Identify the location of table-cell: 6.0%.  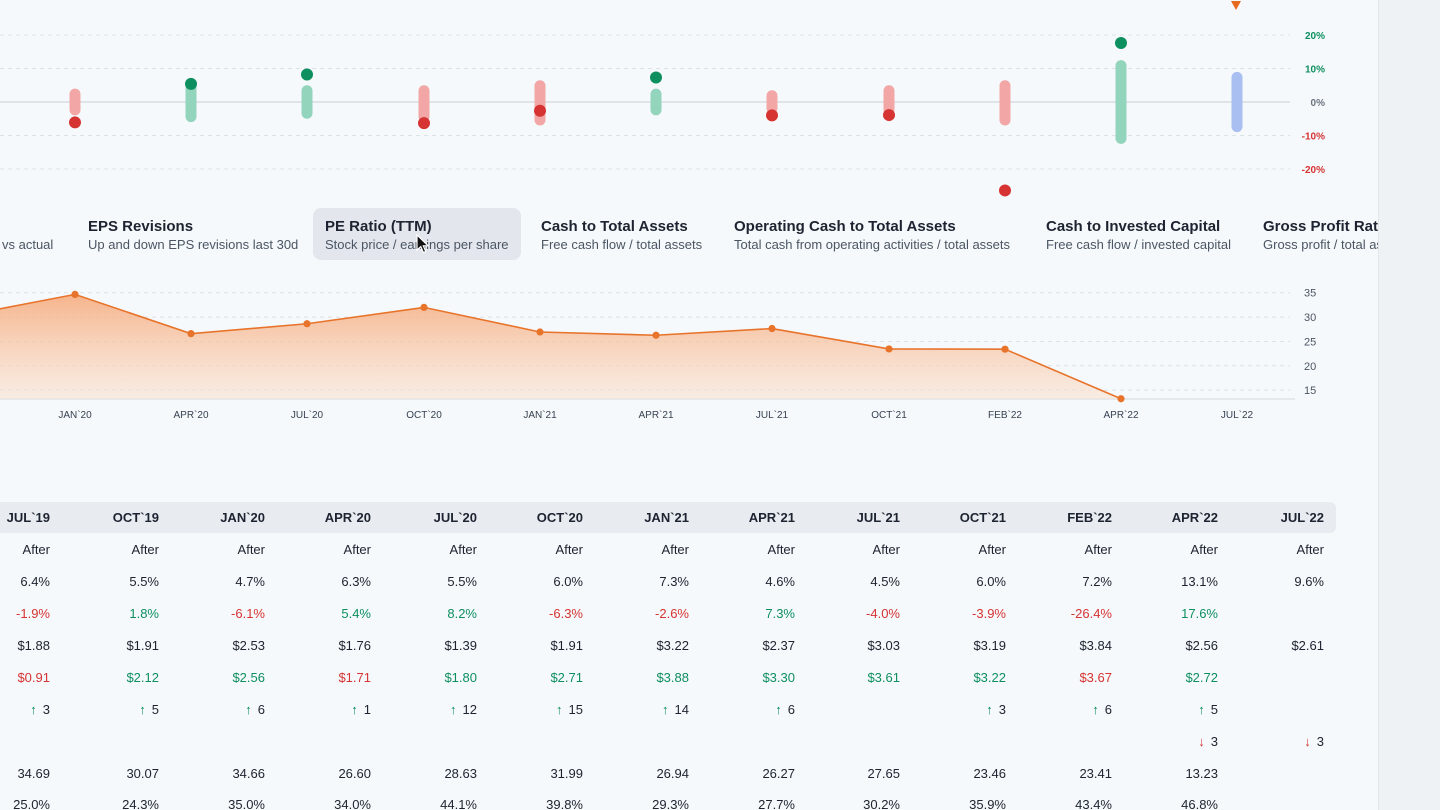
(568, 581).